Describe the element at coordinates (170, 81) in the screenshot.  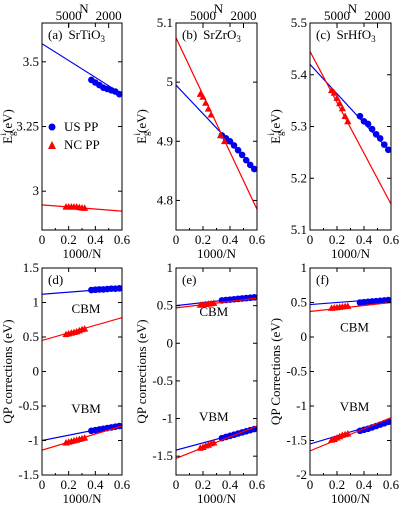
I see `y-tick-label: 5` at that location.